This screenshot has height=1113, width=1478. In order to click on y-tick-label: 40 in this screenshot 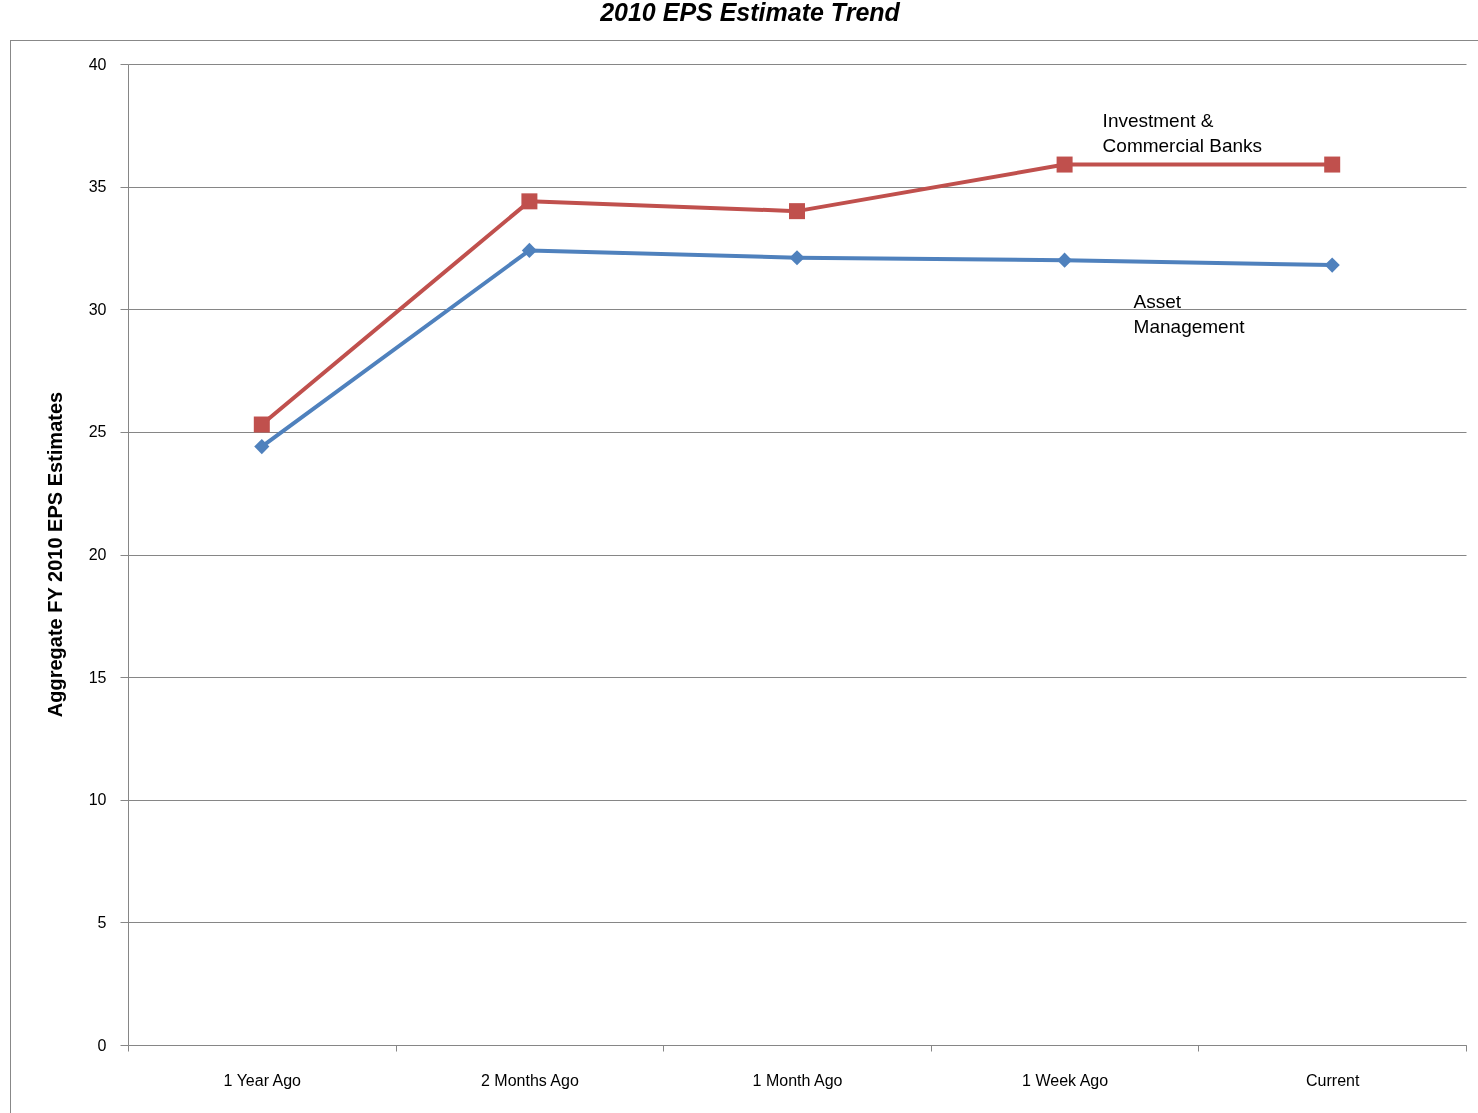, I will do `click(97, 64)`.